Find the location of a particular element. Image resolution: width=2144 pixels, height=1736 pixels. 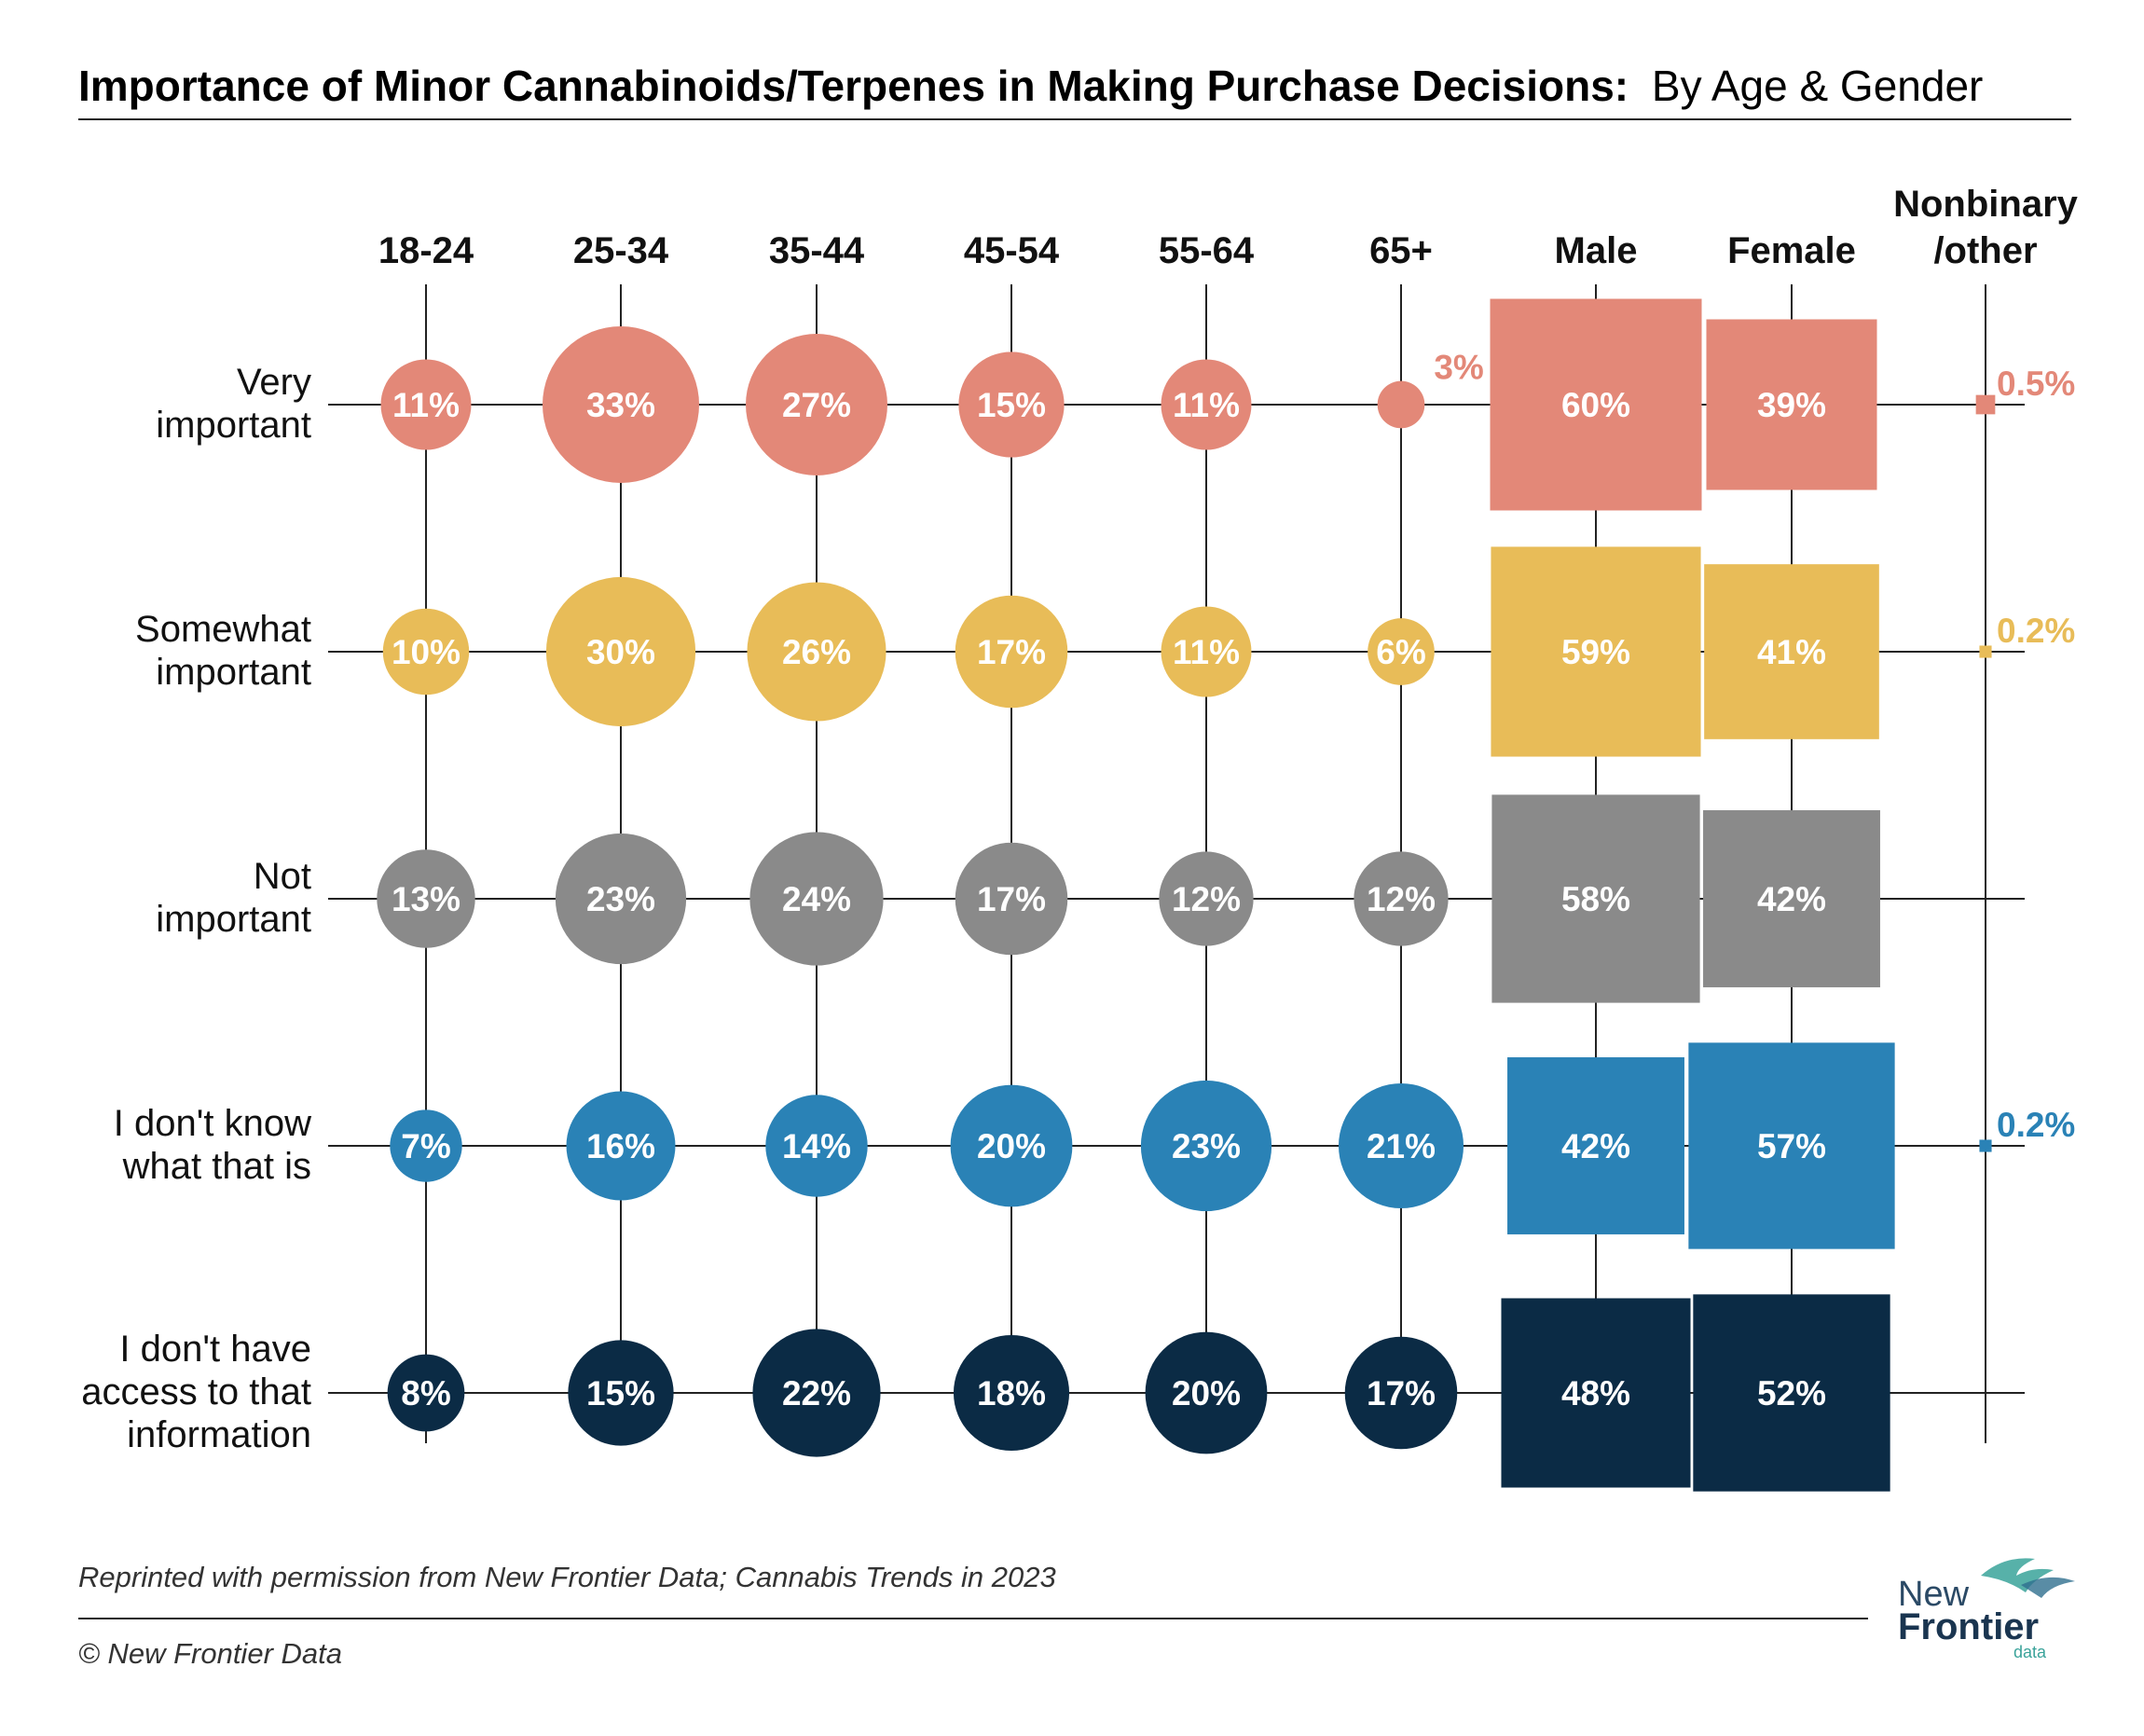

logo-line-2: Frontier is located at coordinates (1968, 1626).